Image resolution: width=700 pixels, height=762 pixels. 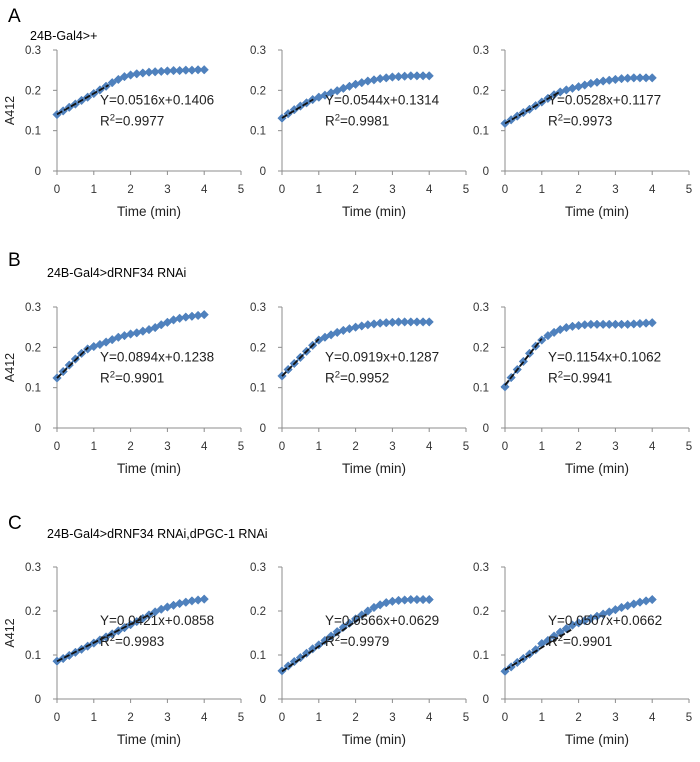 What do you see at coordinates (604, 99) in the screenshot?
I see `regression-equation: Y=0.0528x+0.1177` at bounding box center [604, 99].